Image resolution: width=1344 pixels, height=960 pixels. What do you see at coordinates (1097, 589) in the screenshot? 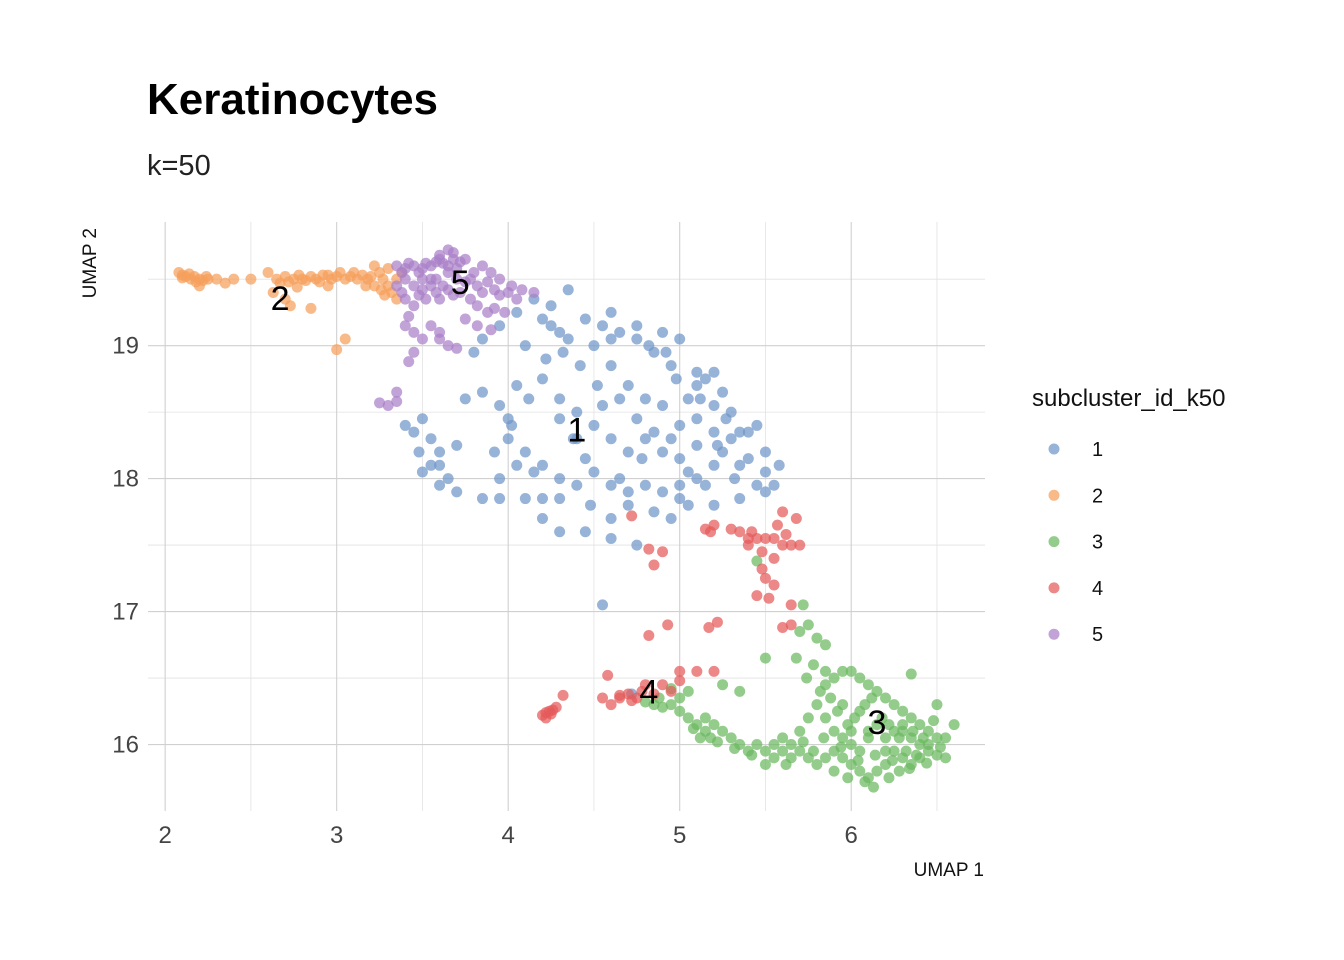
I see `legend-label-4: 4` at bounding box center [1097, 589].